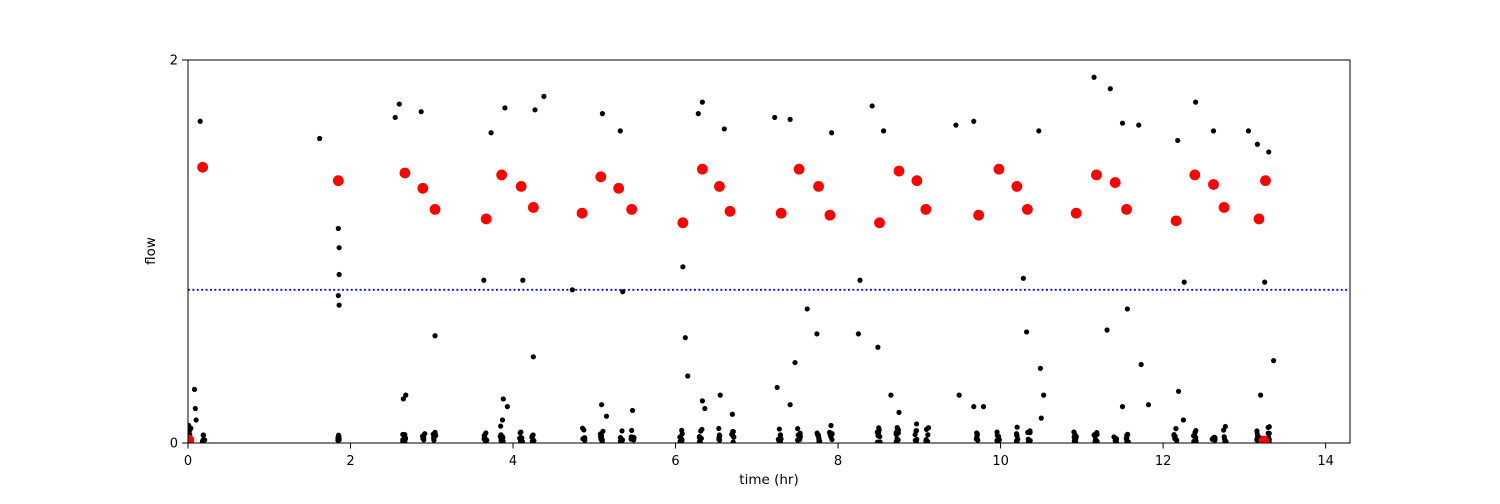 The image size is (1500, 504). I want to click on y-axis-label: flow, so click(151, 251).